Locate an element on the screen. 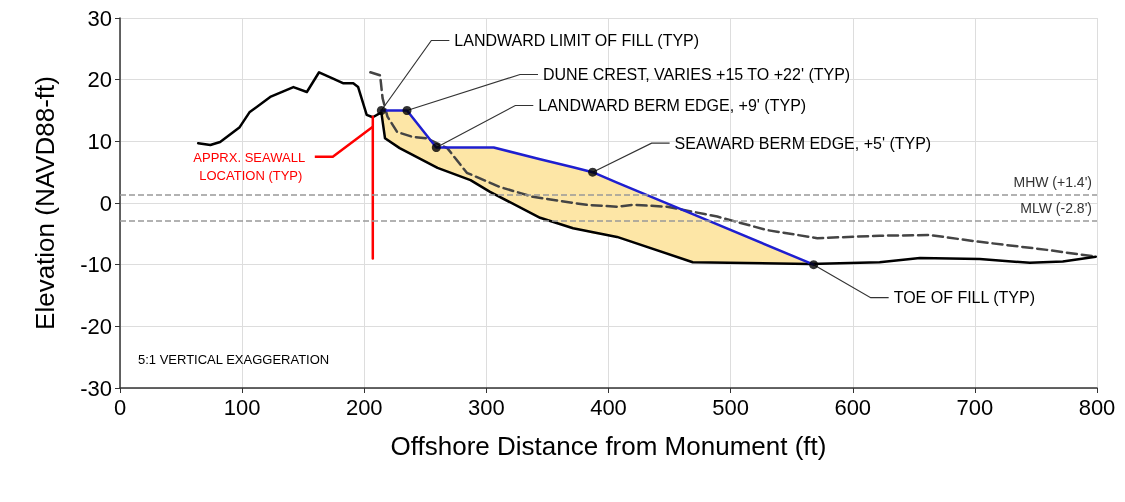  x-axis-title: Offshore Distance from Monument (ft) is located at coordinates (608, 446).